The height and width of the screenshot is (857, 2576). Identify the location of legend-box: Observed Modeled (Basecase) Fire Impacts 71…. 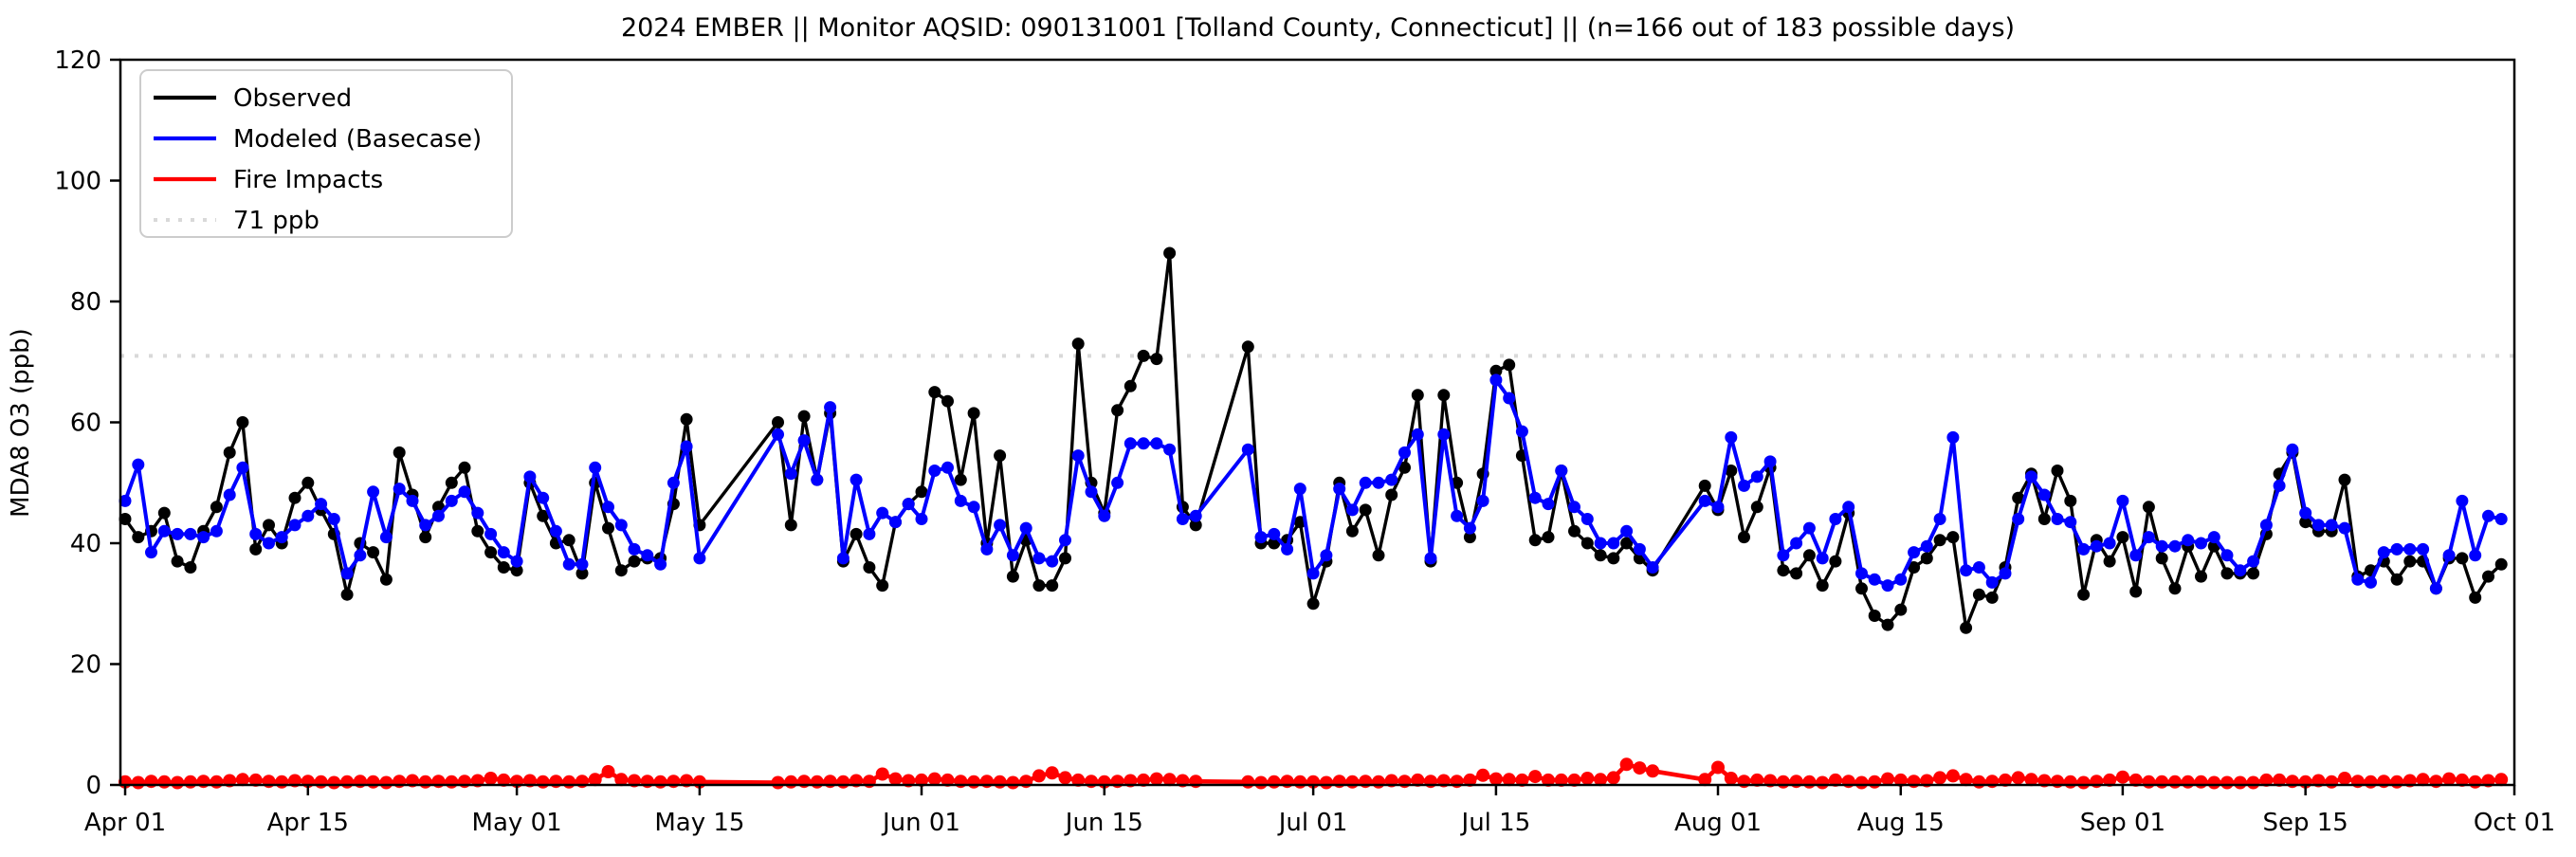
(326, 153).